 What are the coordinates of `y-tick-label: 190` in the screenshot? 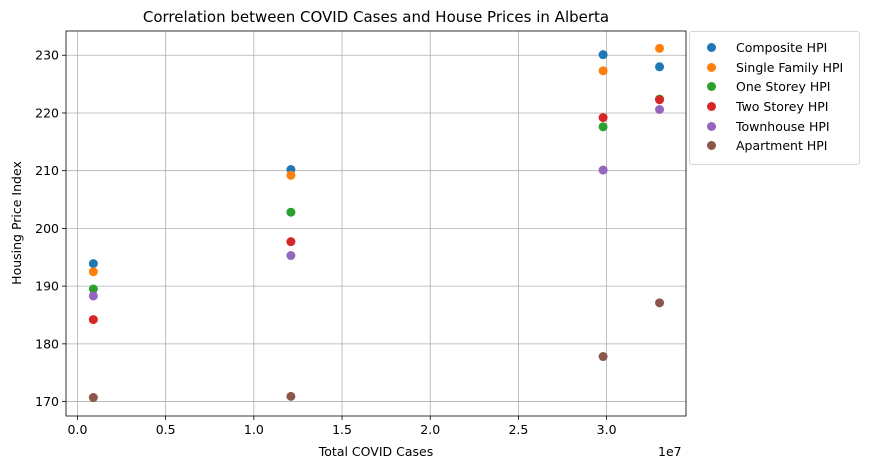 It's located at (47, 286).